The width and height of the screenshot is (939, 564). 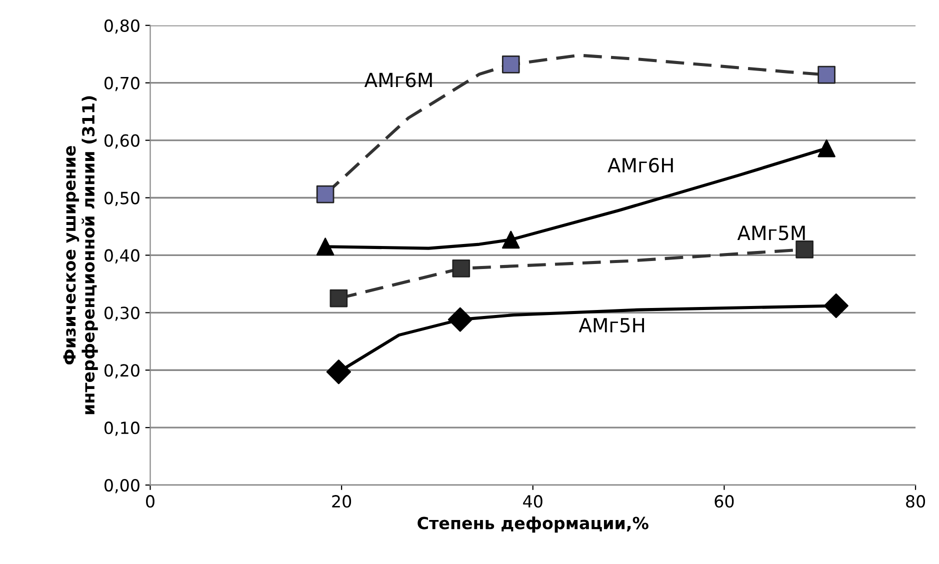 What do you see at coordinates (916, 501) in the screenshot?
I see `x-tick-label: 80` at bounding box center [916, 501].